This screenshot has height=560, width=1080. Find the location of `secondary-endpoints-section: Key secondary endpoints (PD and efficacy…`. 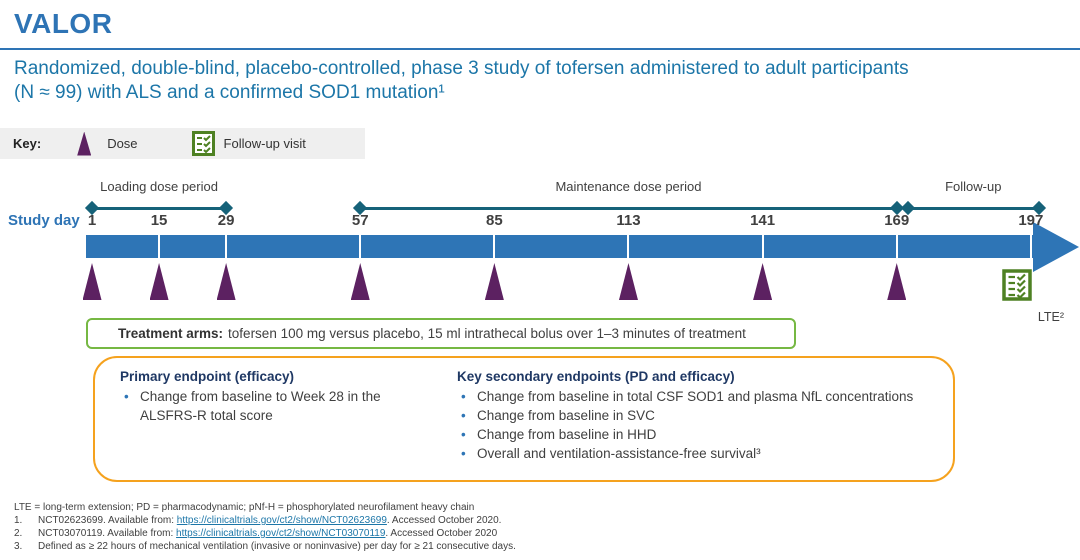

secondary-endpoints-section: Key secondary endpoints (PD and efficacy… is located at coordinates (697, 416).